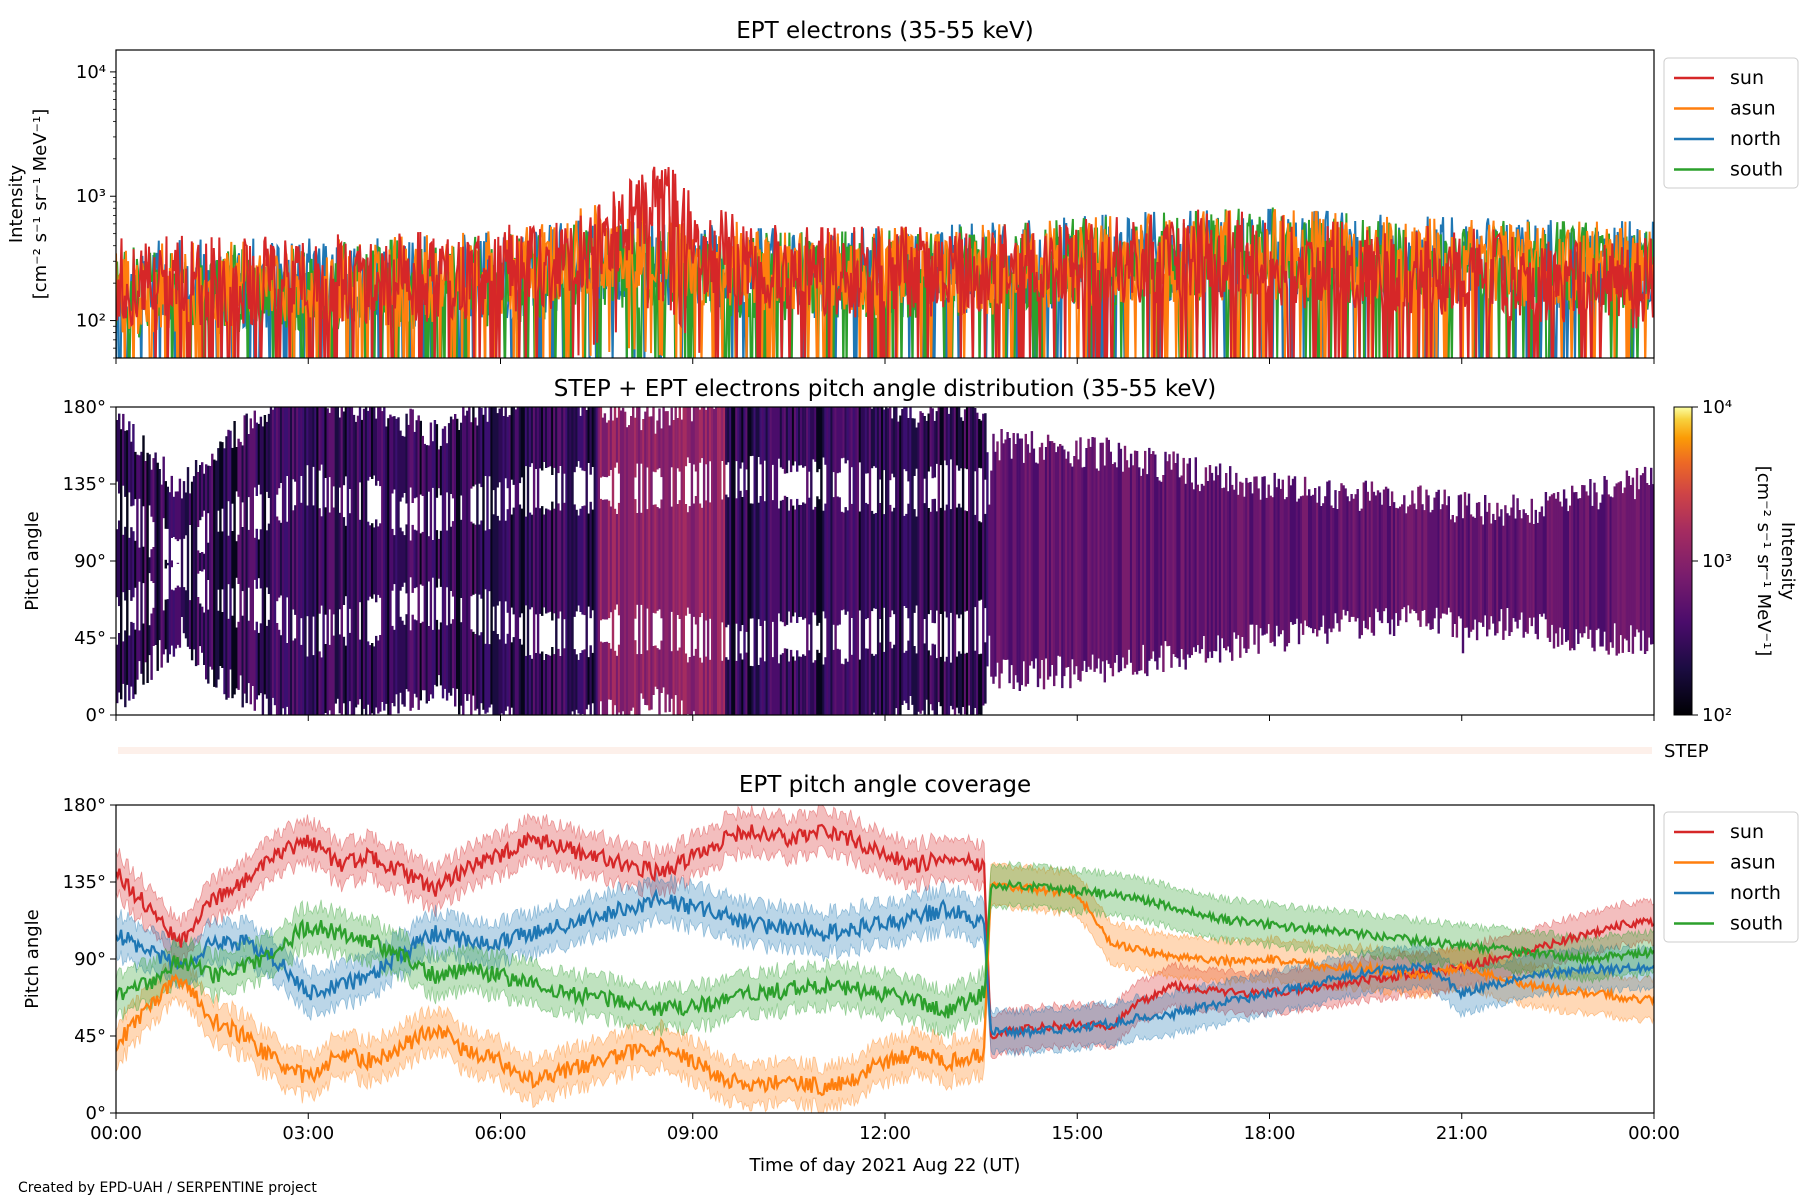  What do you see at coordinates (1756, 170) in the screenshot?
I see `legend-label-south: south` at bounding box center [1756, 170].